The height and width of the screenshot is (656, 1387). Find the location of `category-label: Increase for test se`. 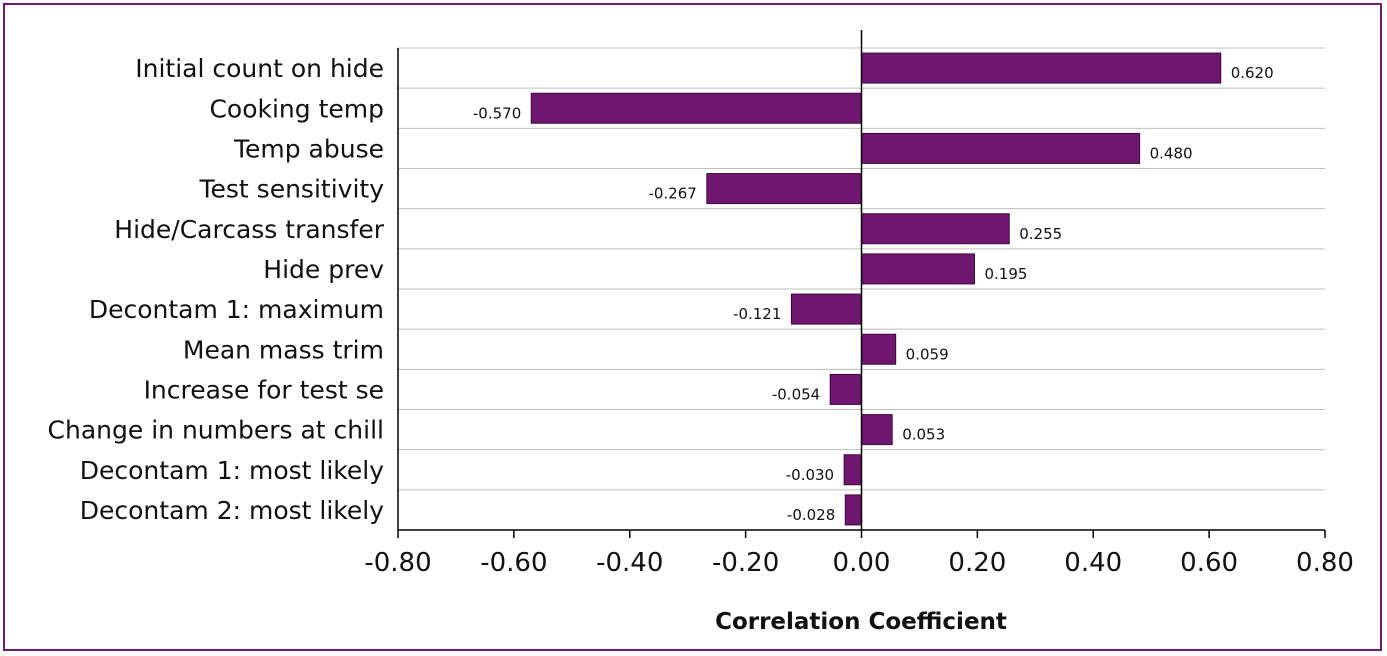

category-label: Increase for test se is located at coordinates (264, 389).